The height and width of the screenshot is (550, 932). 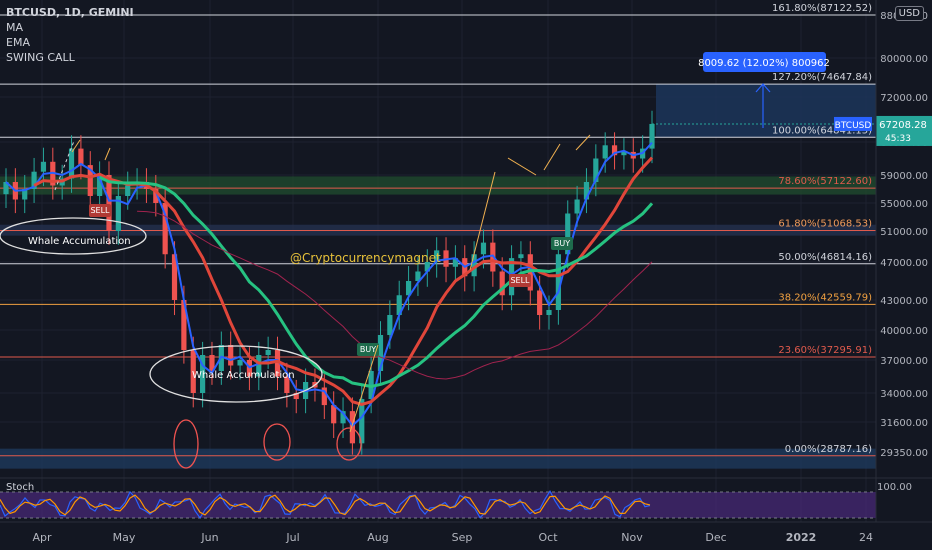 I want to click on indicator-swing-call: SWING CALL, so click(x=40, y=57).